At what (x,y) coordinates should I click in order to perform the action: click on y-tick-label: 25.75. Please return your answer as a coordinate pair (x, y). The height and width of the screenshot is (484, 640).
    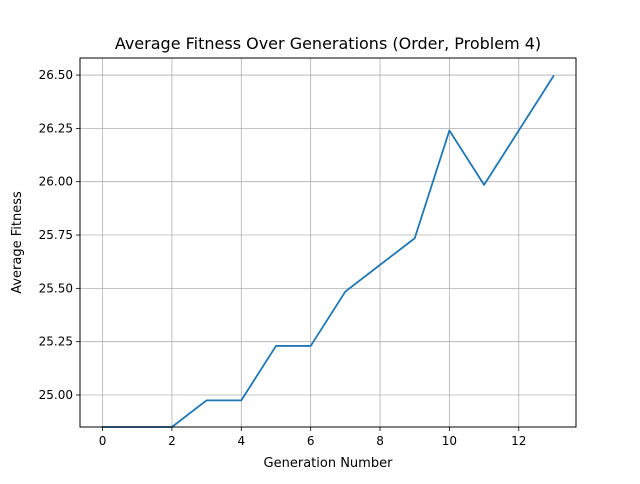
    Looking at the image, I should click on (56, 235).